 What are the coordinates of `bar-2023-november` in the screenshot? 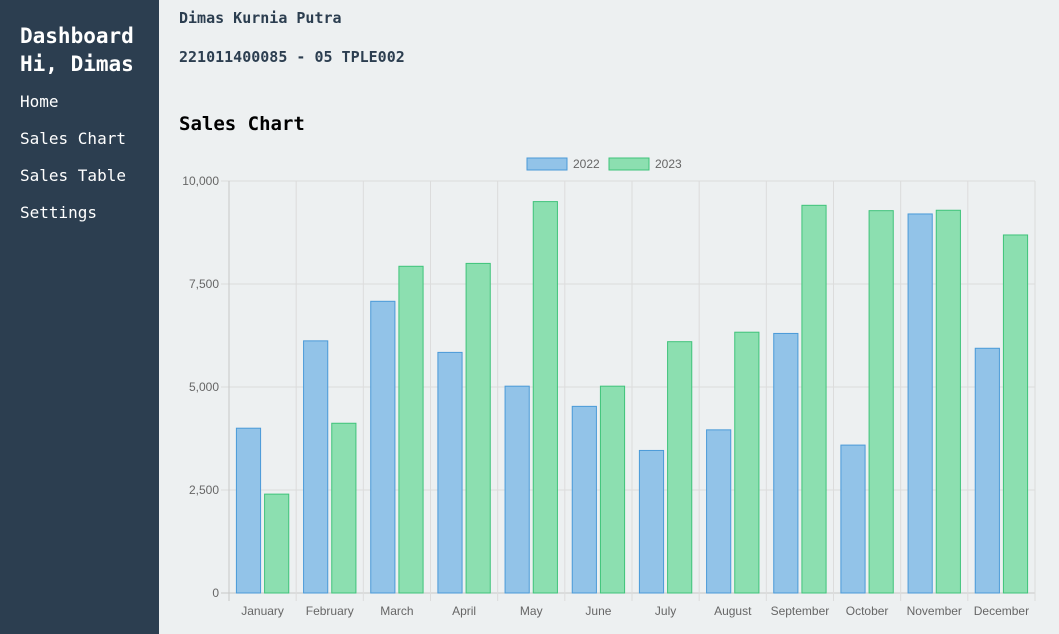 It's located at (948, 401).